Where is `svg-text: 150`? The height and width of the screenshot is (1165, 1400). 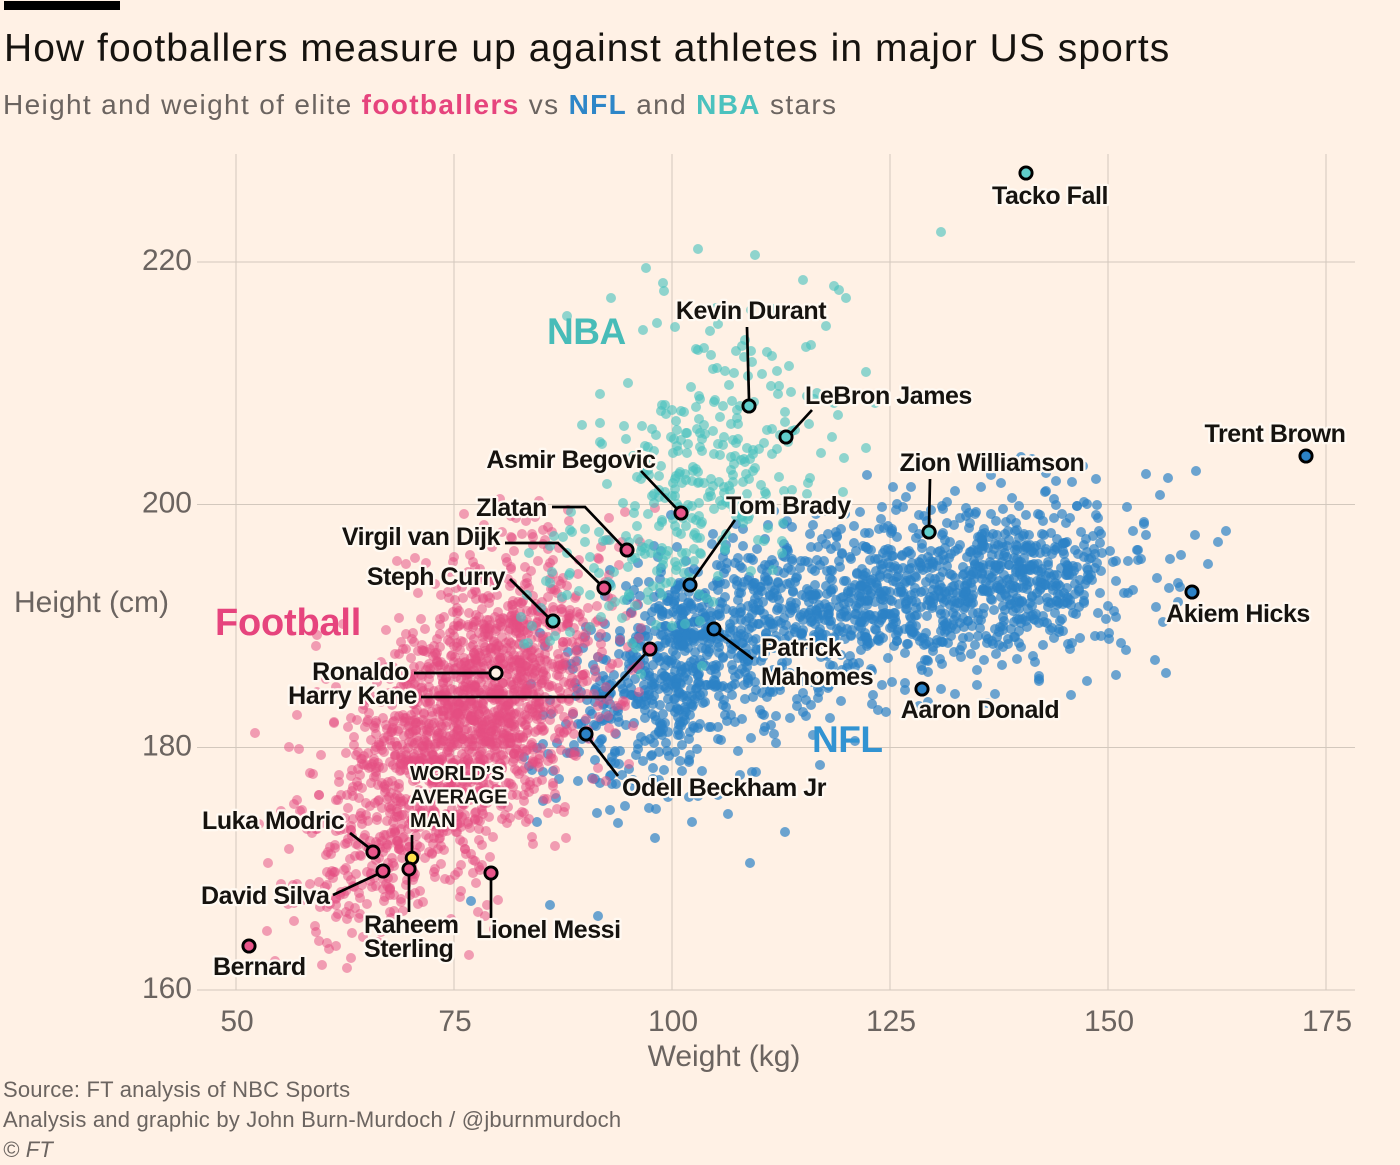 svg-text: 150 is located at coordinates (1109, 1021).